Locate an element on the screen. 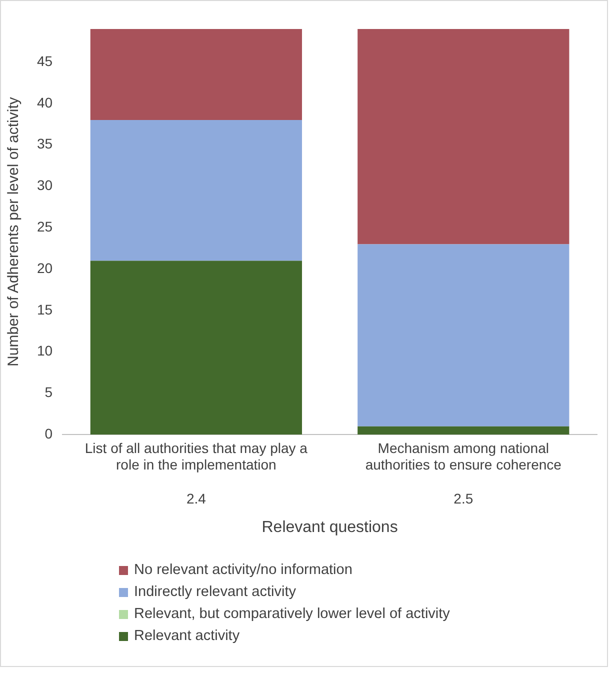  y-tick-label: 30 is located at coordinates (44, 185).